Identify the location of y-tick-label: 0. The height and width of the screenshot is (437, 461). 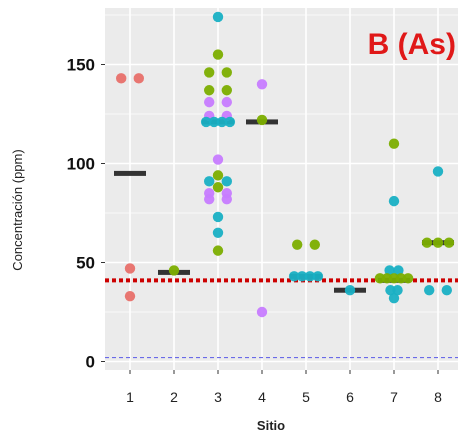
(90, 362).